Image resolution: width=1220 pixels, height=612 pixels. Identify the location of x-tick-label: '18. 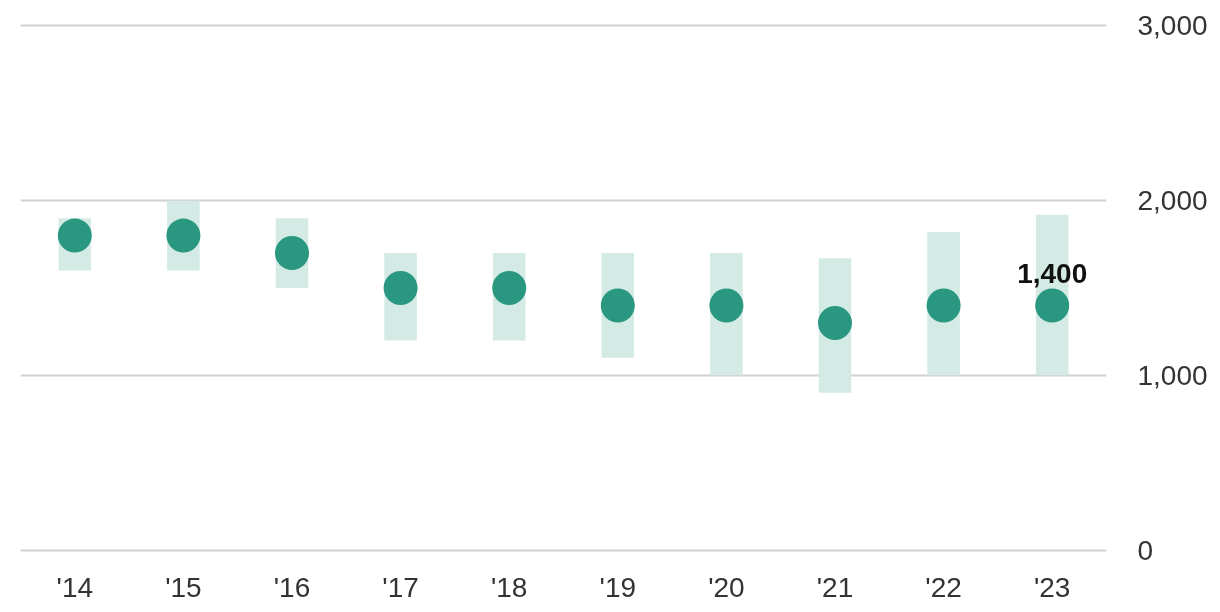
(509, 587).